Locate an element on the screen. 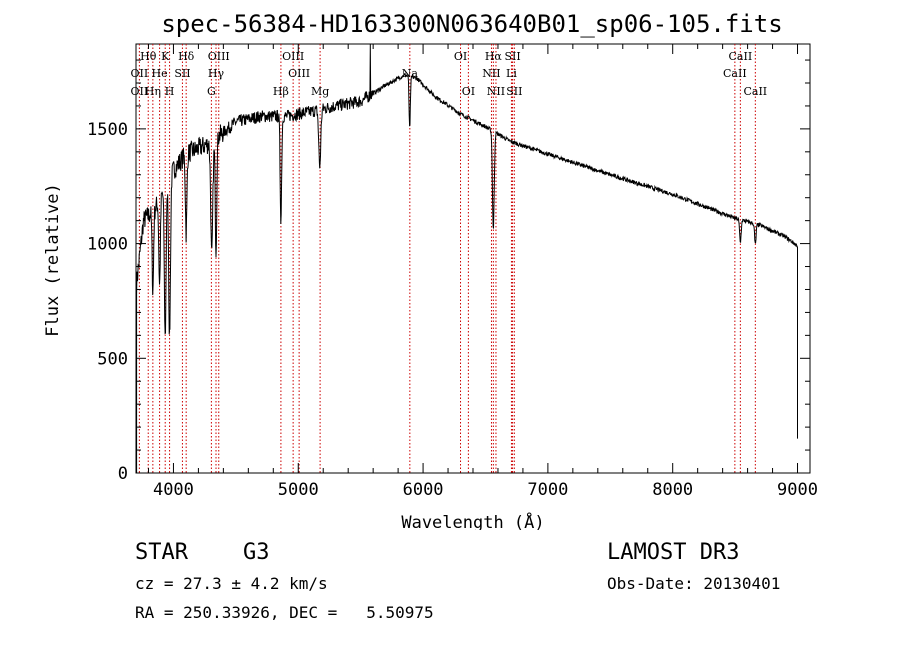 Image resolution: width=900 pixels, height=649 pixels. ra-dec-coordinates: RA = 250.33926, DEC = 5.50975 is located at coordinates (284, 612).